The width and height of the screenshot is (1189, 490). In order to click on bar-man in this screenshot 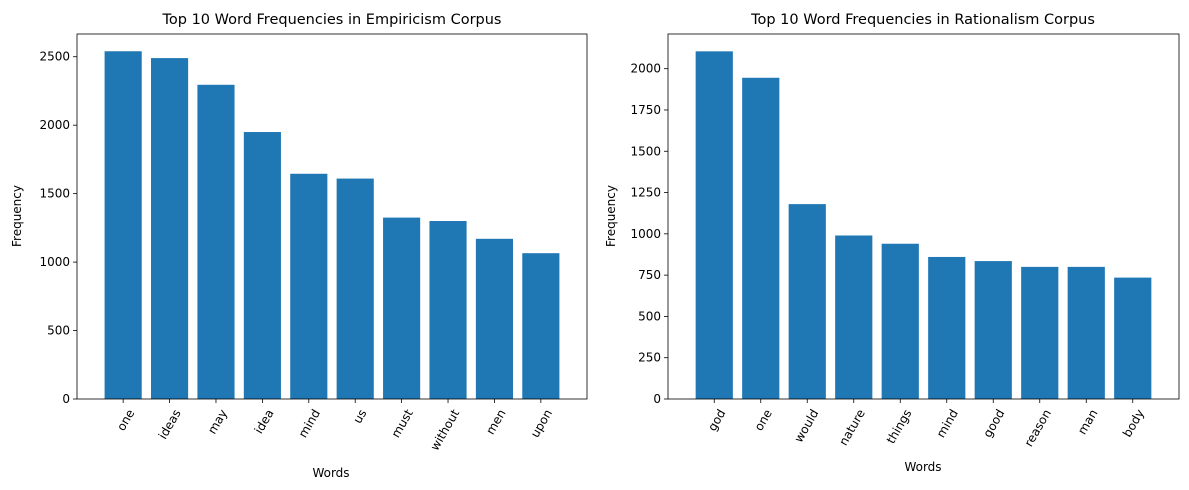, I will do `click(1086, 332)`.